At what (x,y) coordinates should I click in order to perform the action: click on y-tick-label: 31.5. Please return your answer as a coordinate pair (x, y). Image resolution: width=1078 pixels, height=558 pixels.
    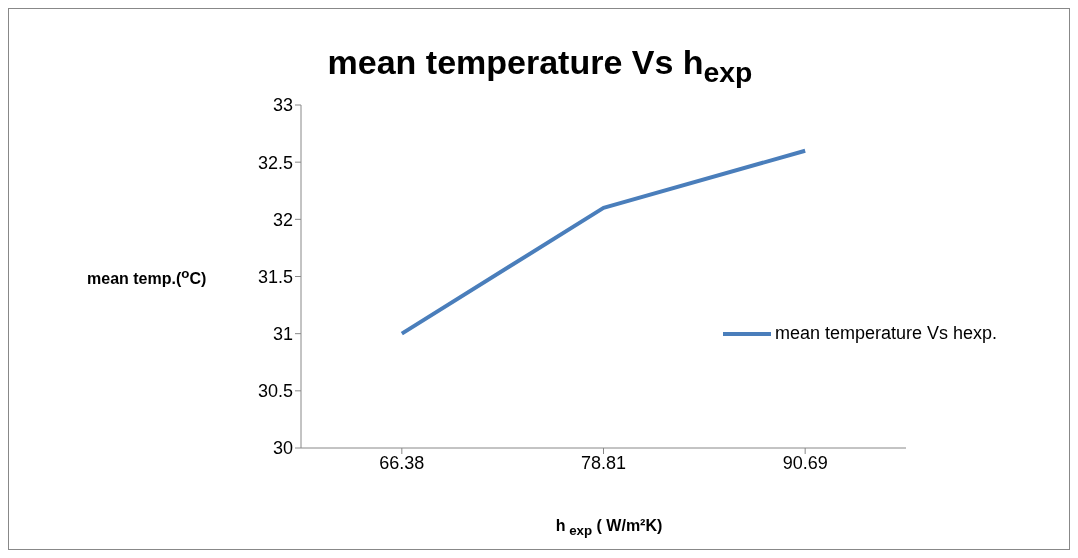
    Looking at the image, I should click on (275, 276).